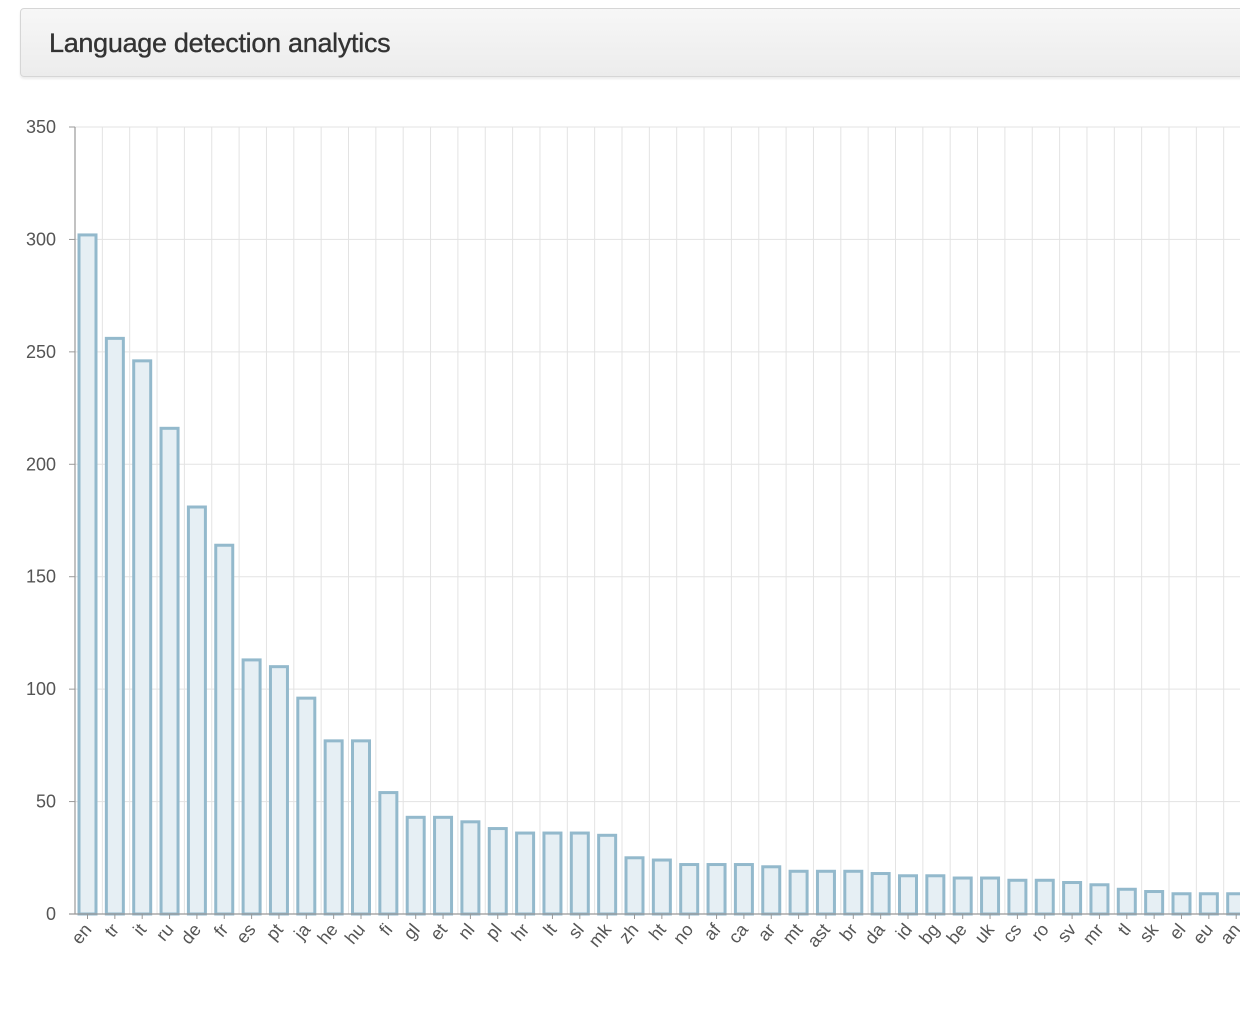  Describe the element at coordinates (767, 932) in the screenshot. I see `x-tick-label: ar` at that location.